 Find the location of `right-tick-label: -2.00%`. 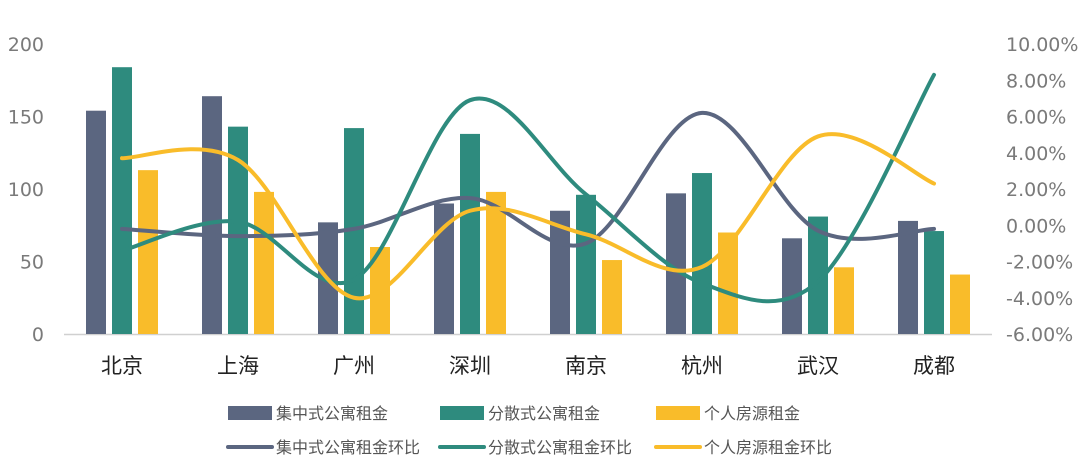

right-tick-label: -2.00% is located at coordinates (1039, 263).